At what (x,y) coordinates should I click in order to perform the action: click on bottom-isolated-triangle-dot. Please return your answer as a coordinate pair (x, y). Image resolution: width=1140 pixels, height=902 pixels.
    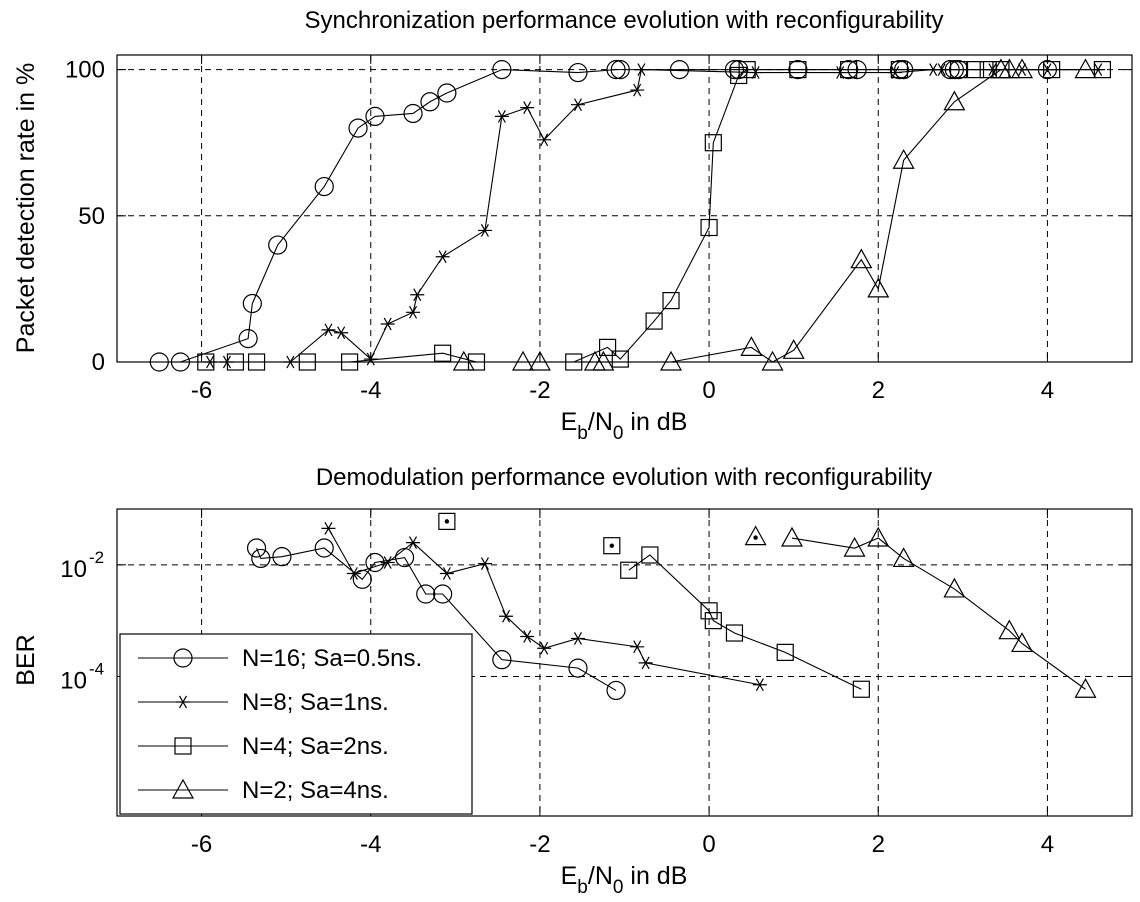
    Looking at the image, I should click on (755, 535).